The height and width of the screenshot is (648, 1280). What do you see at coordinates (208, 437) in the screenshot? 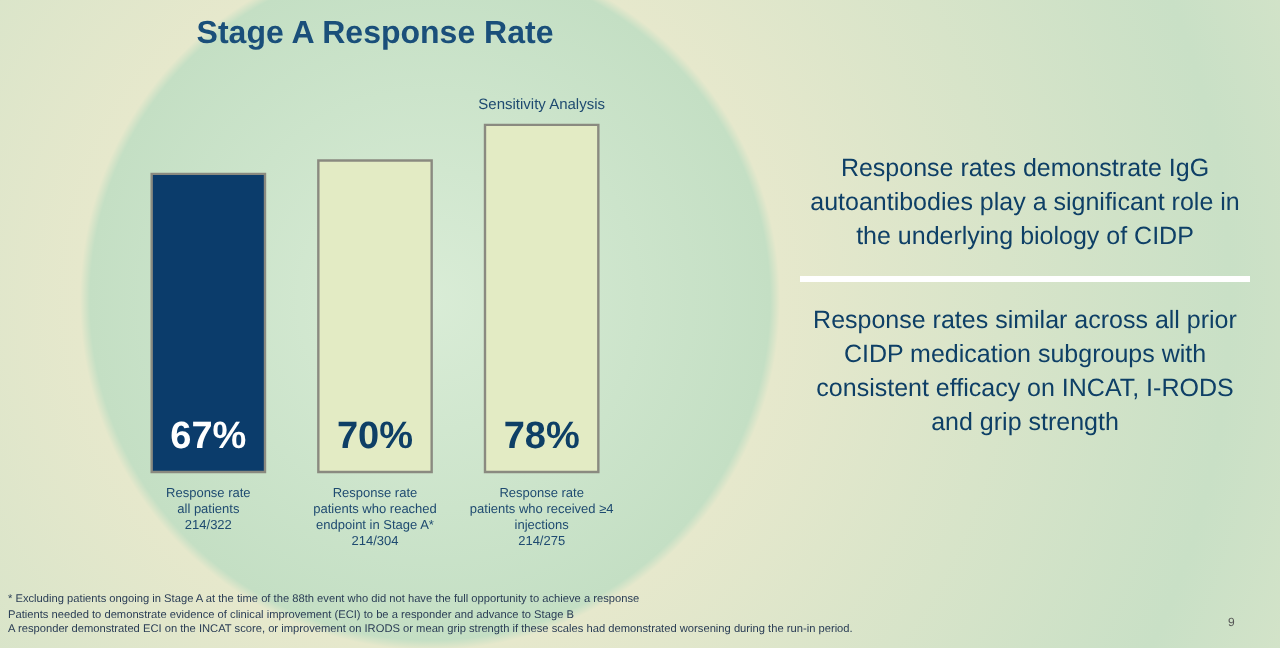
I see `data-label: 67%` at bounding box center [208, 437].